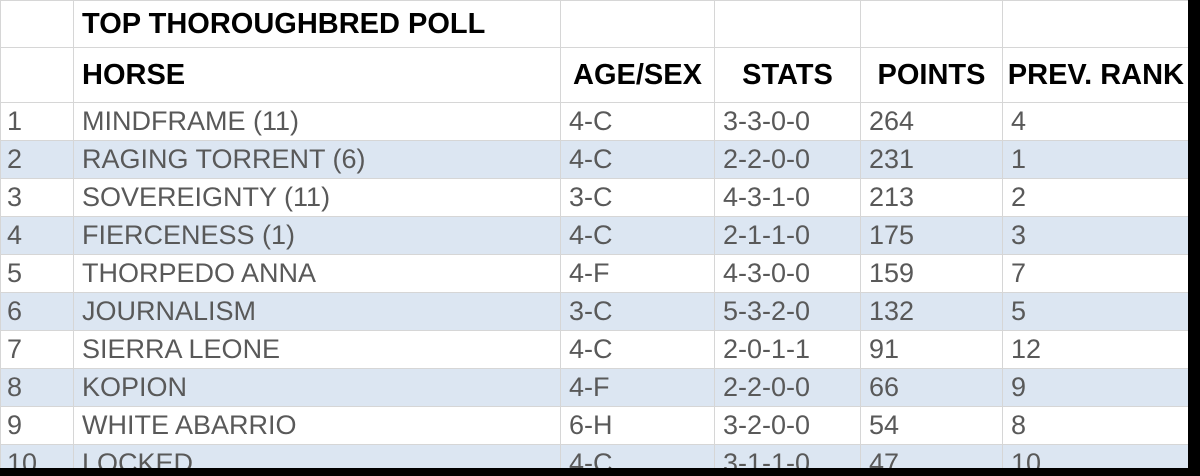  What do you see at coordinates (317, 197) in the screenshot?
I see `horse-cell: SOVEREIGNTY (11)` at bounding box center [317, 197].